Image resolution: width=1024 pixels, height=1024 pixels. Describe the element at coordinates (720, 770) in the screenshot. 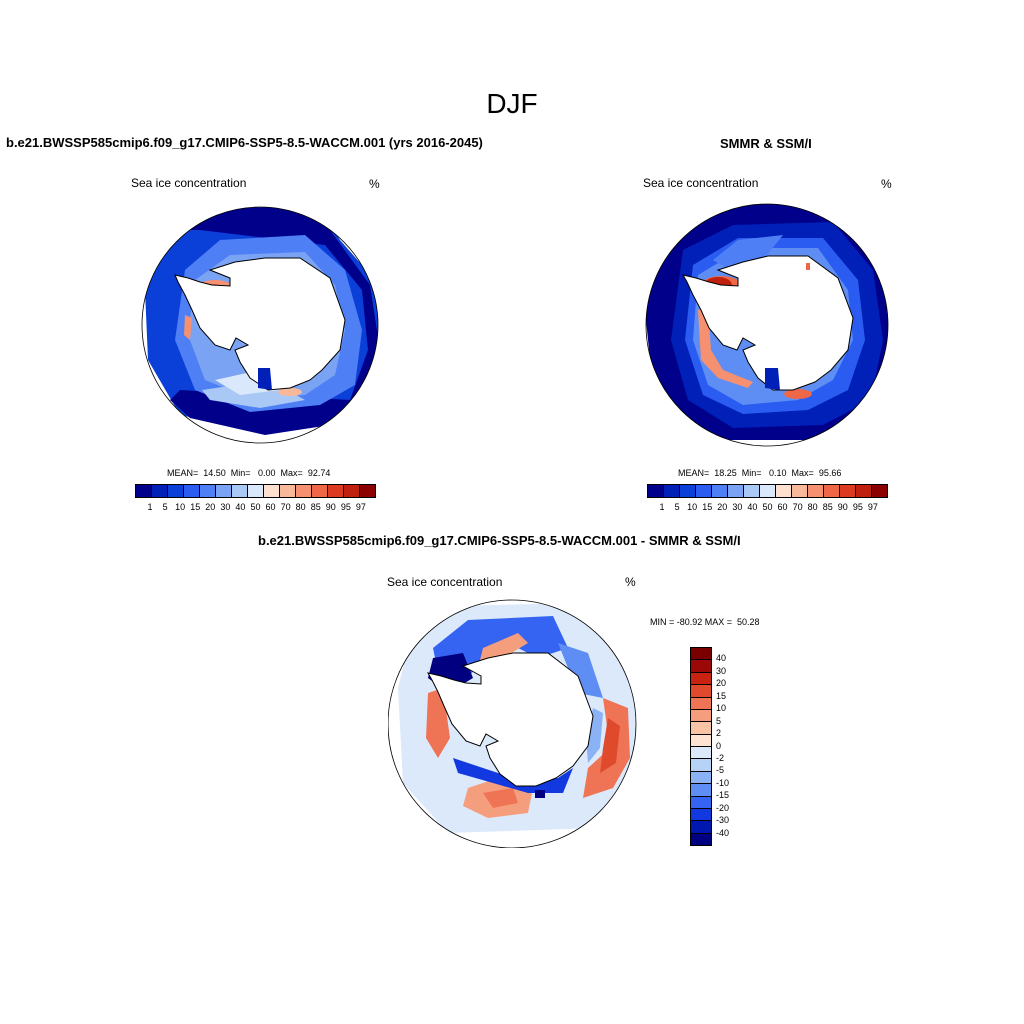

I see `colorbar-tick-label: -5` at that location.